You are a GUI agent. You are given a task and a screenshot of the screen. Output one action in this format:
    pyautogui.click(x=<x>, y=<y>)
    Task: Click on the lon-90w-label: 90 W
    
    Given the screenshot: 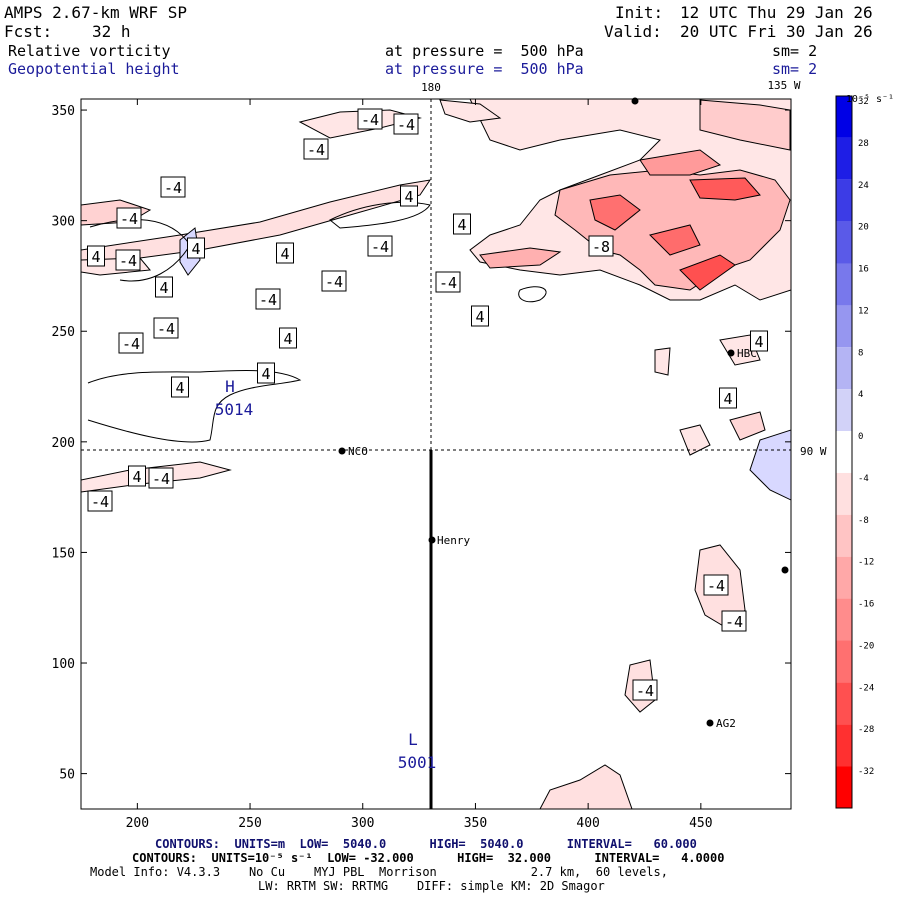 What is the action you would take?
    pyautogui.click(x=813, y=451)
    